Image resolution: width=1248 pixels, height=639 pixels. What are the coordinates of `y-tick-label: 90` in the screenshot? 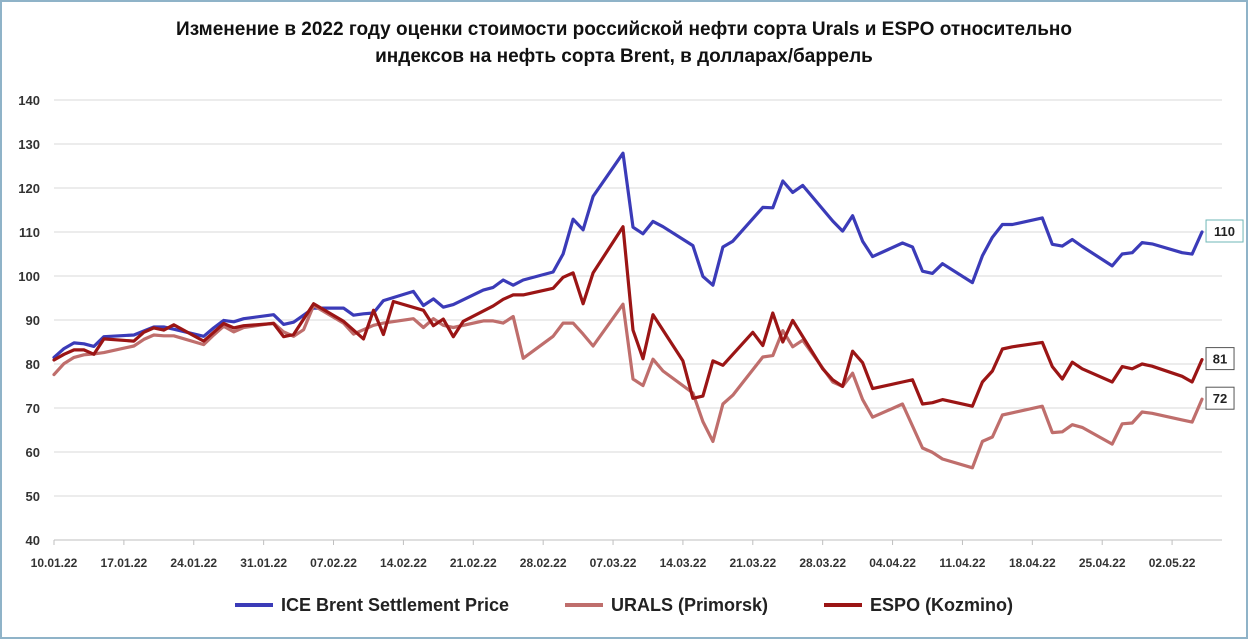 It's located at (33, 320).